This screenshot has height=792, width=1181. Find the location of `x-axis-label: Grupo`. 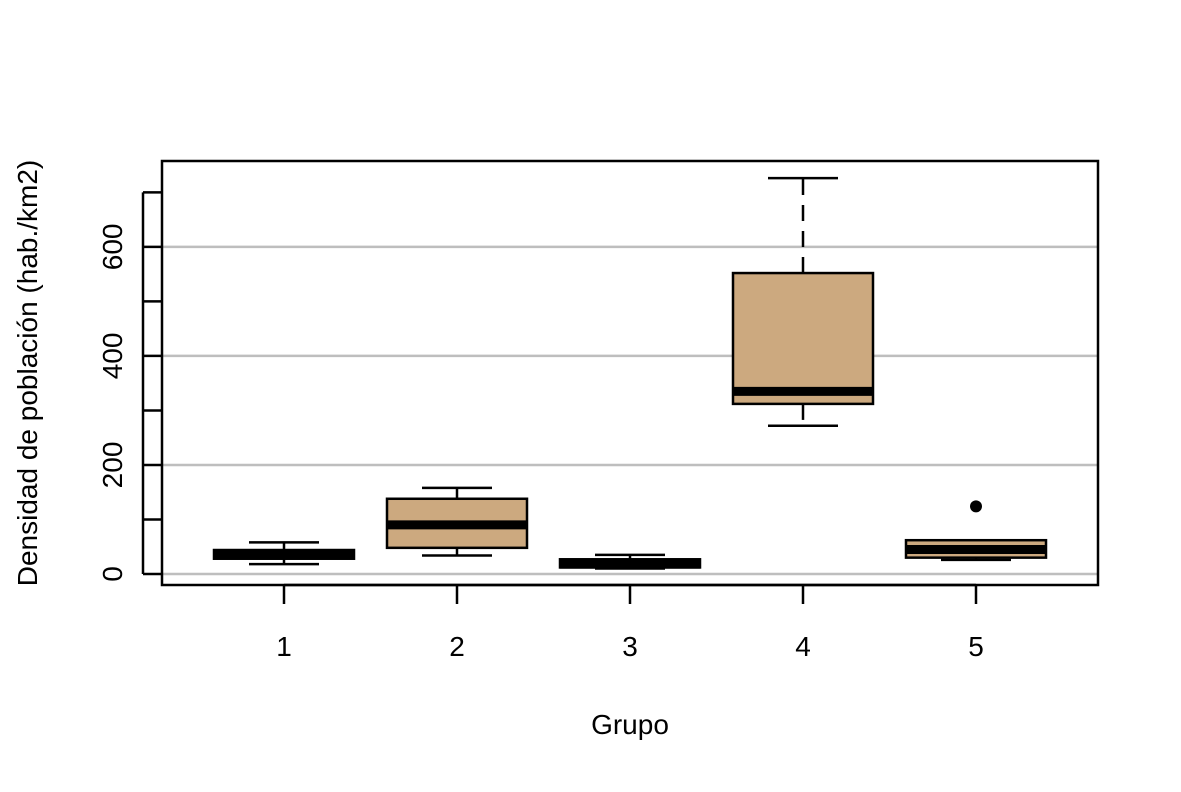

x-axis-label: Grupo is located at coordinates (630, 724).